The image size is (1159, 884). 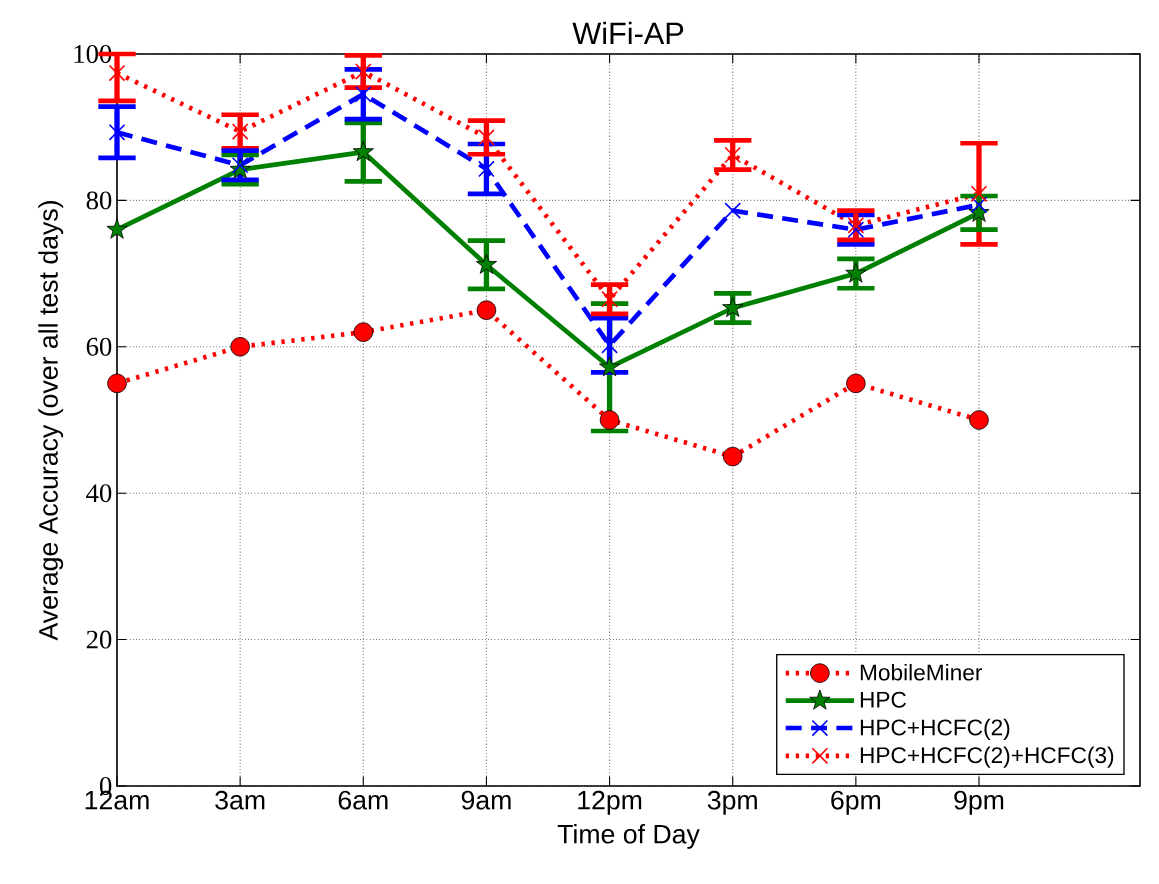 I want to click on x-tick-label: 9pm, so click(x=979, y=802).